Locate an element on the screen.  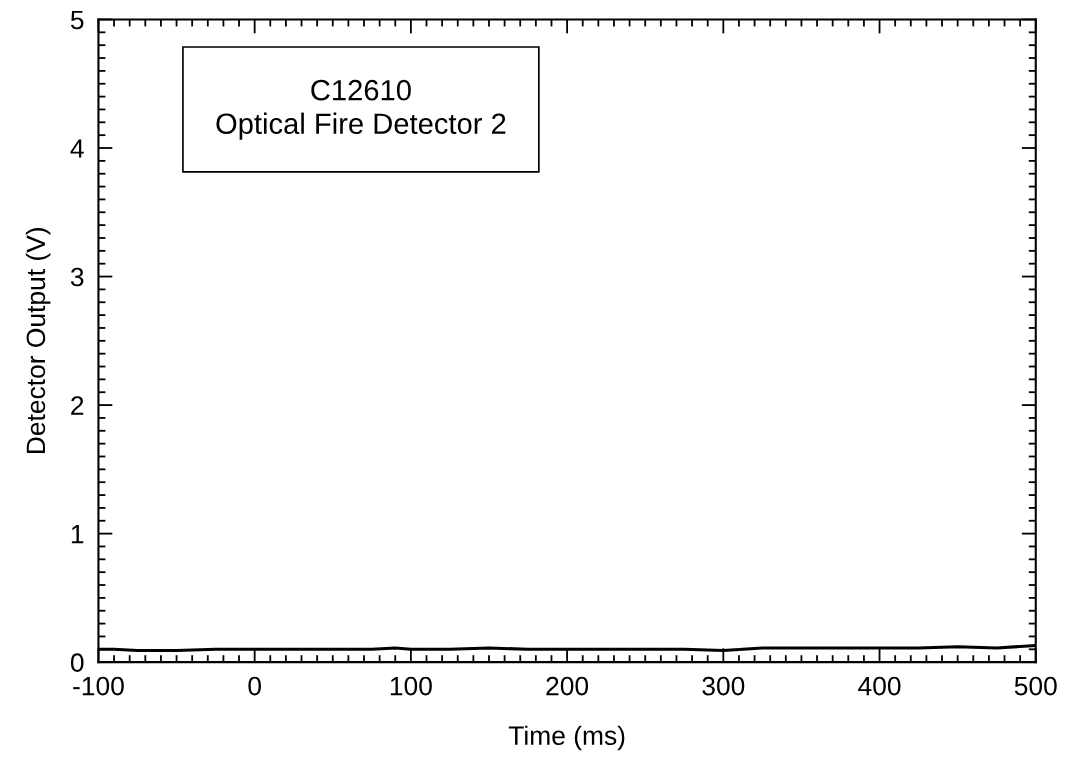
x-axis-title: Time (ms) is located at coordinates (566, 738).